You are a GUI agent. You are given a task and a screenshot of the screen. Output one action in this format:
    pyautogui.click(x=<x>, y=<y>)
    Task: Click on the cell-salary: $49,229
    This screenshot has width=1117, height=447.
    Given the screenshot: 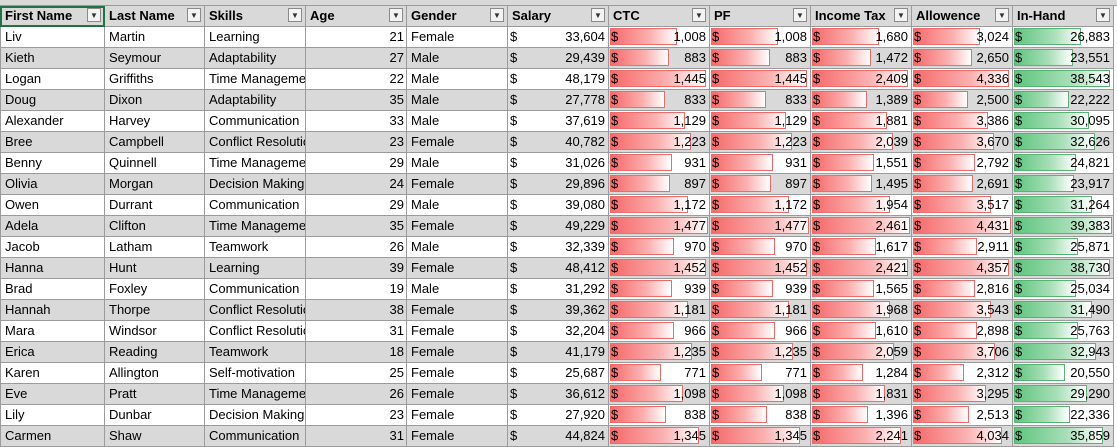 What is the action you would take?
    pyautogui.click(x=558, y=226)
    